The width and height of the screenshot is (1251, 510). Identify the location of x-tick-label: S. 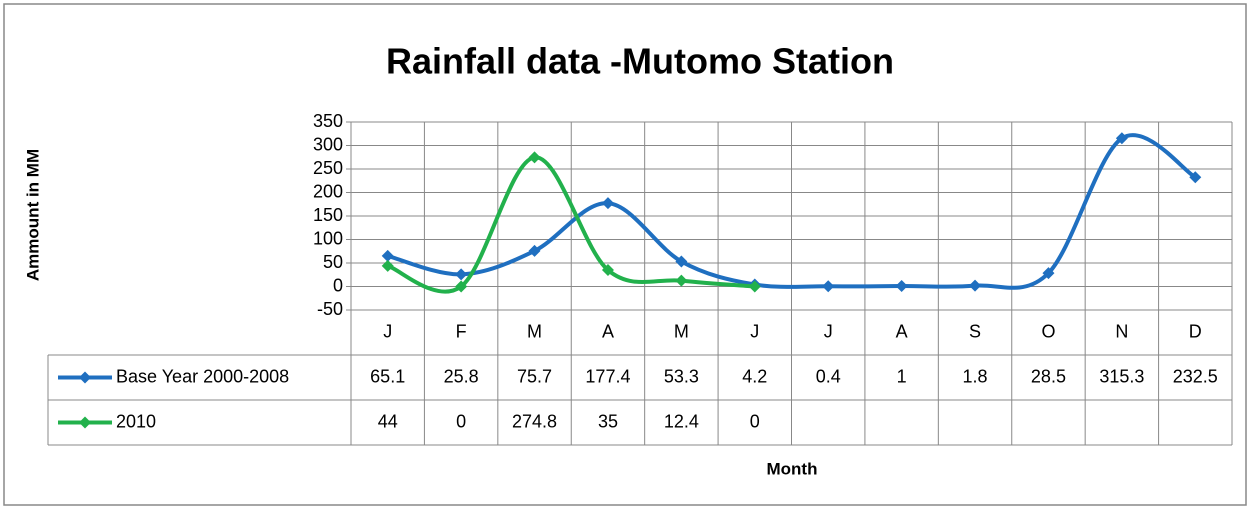
(975, 331).